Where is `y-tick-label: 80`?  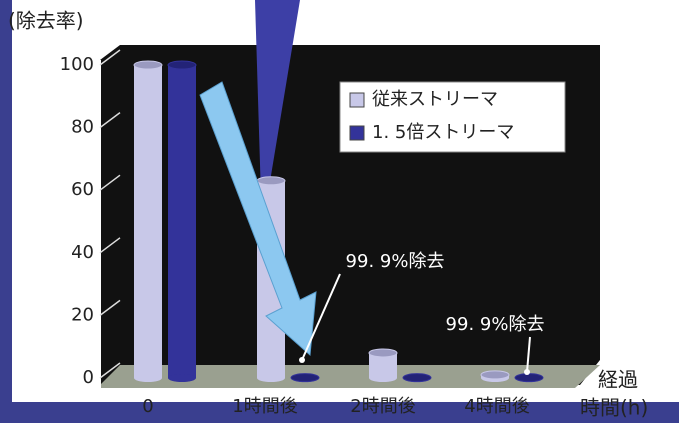
y-tick-label: 80 is located at coordinates (82, 127).